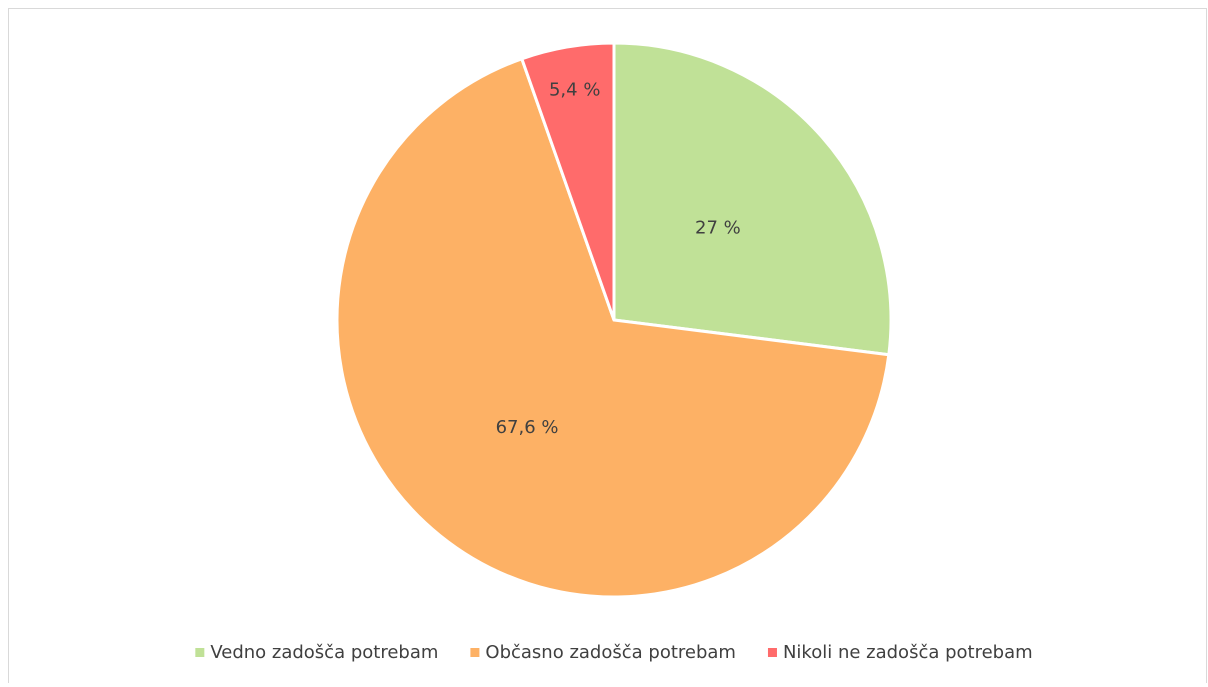  Describe the element at coordinates (610, 652) in the screenshot. I see `legend-label: Občasno zadošča potrebam` at that location.